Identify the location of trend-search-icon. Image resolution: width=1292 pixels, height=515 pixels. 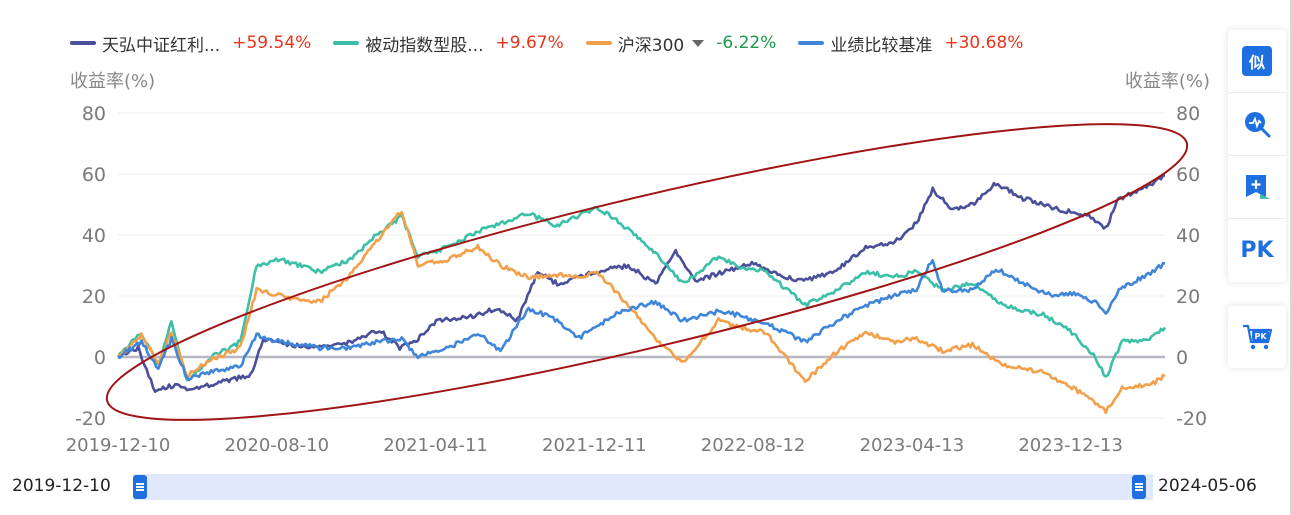
(1258, 125).